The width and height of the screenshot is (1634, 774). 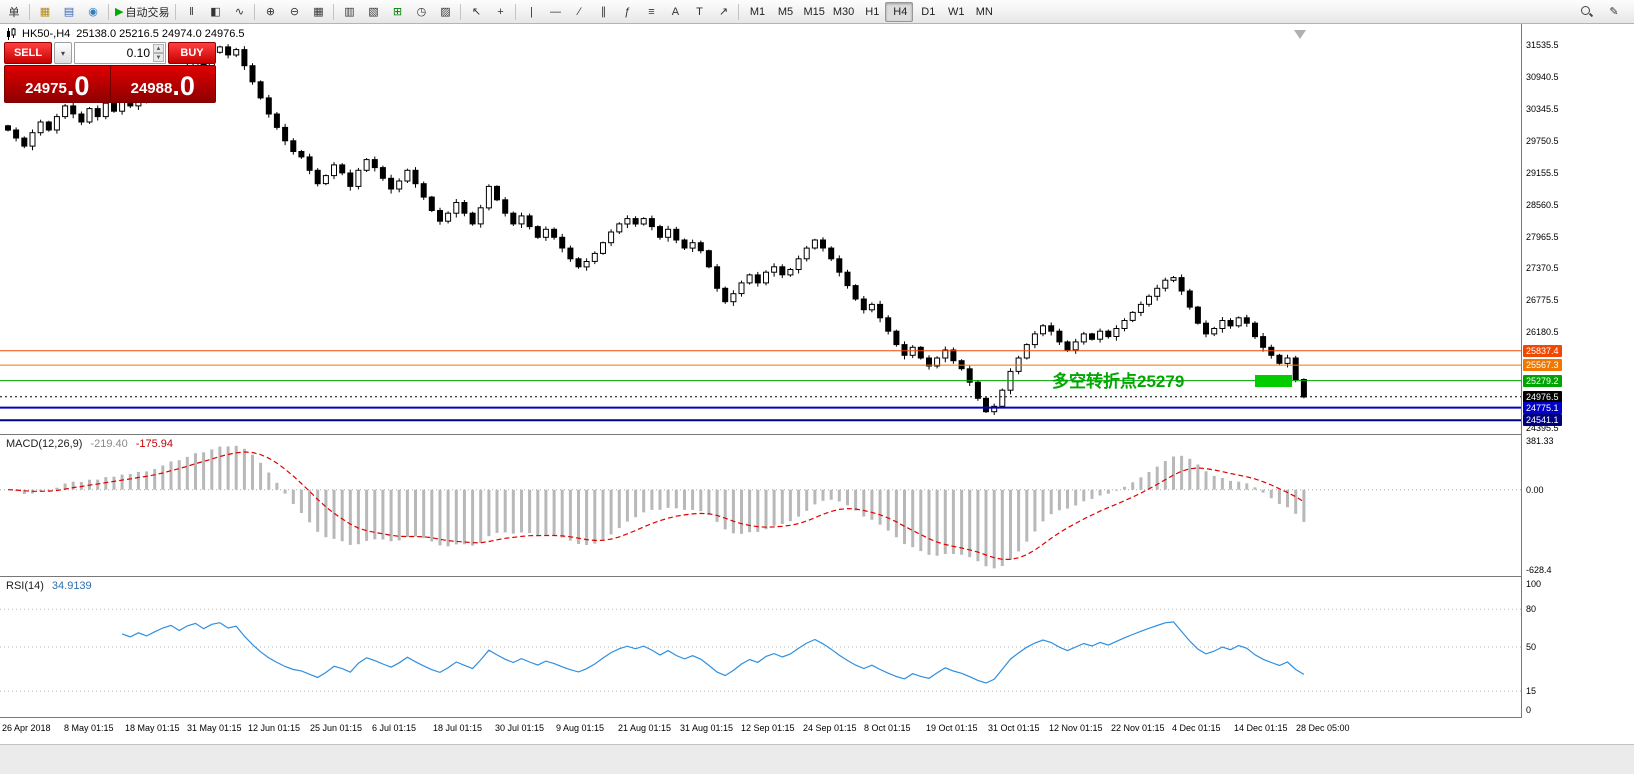 I want to click on tile-windows-icon: ▦, so click(x=318, y=12).